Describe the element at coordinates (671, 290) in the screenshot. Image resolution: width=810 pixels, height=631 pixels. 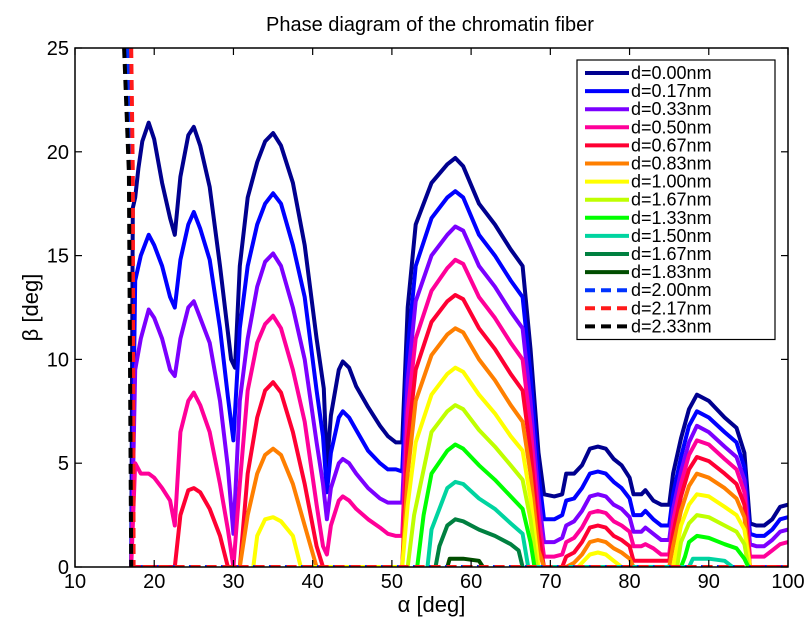
I see `legend-label: d=2.00nm` at that location.